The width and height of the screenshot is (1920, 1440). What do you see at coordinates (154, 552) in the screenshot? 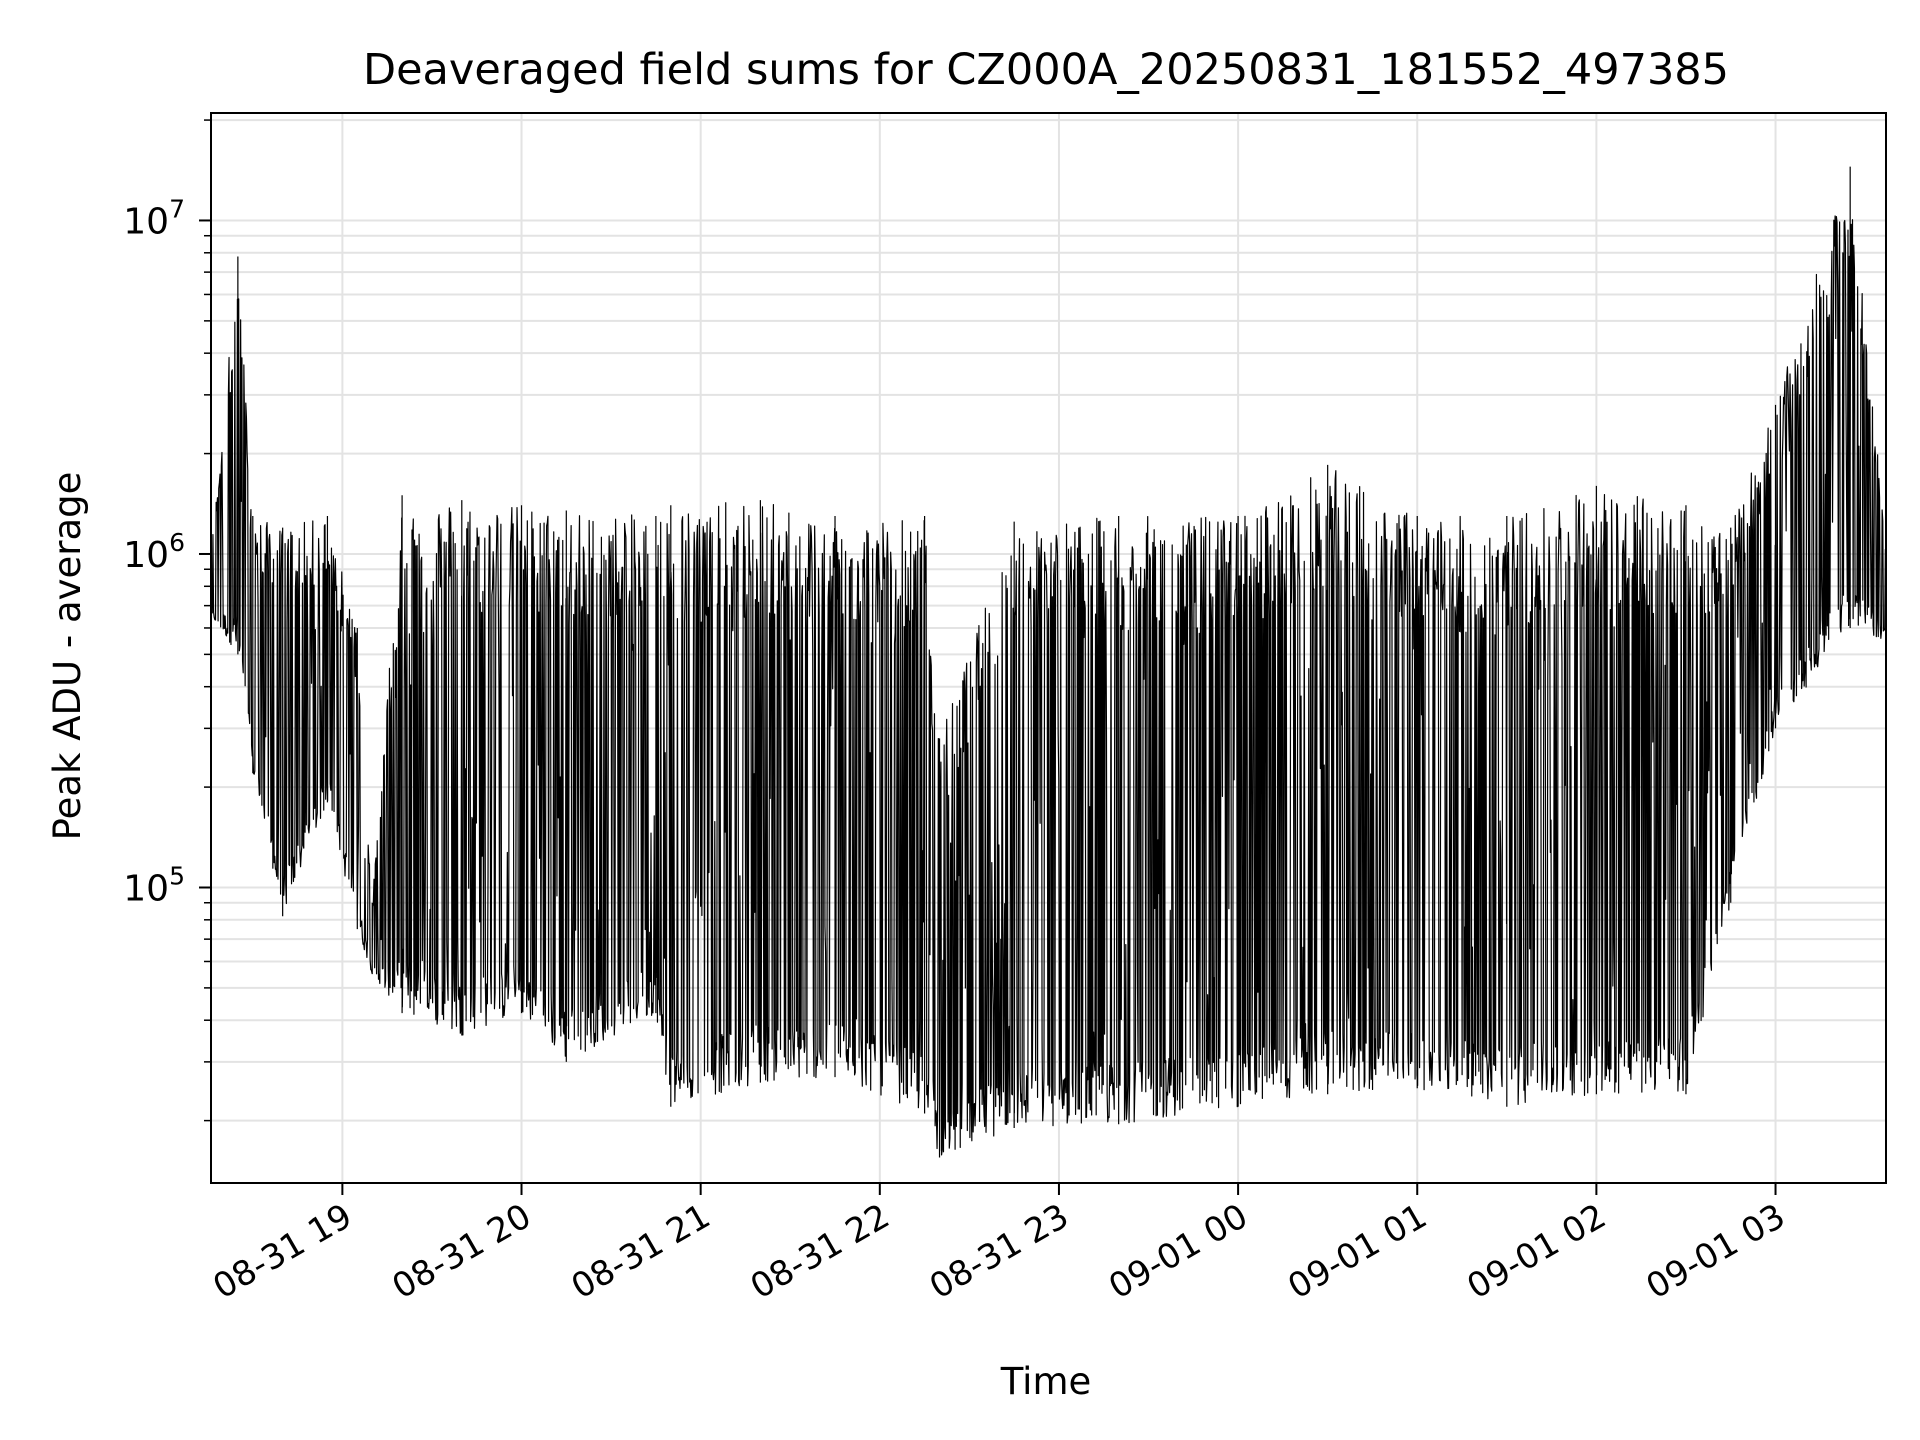
I see `y-tick-label: 10⁶` at bounding box center [154, 552].